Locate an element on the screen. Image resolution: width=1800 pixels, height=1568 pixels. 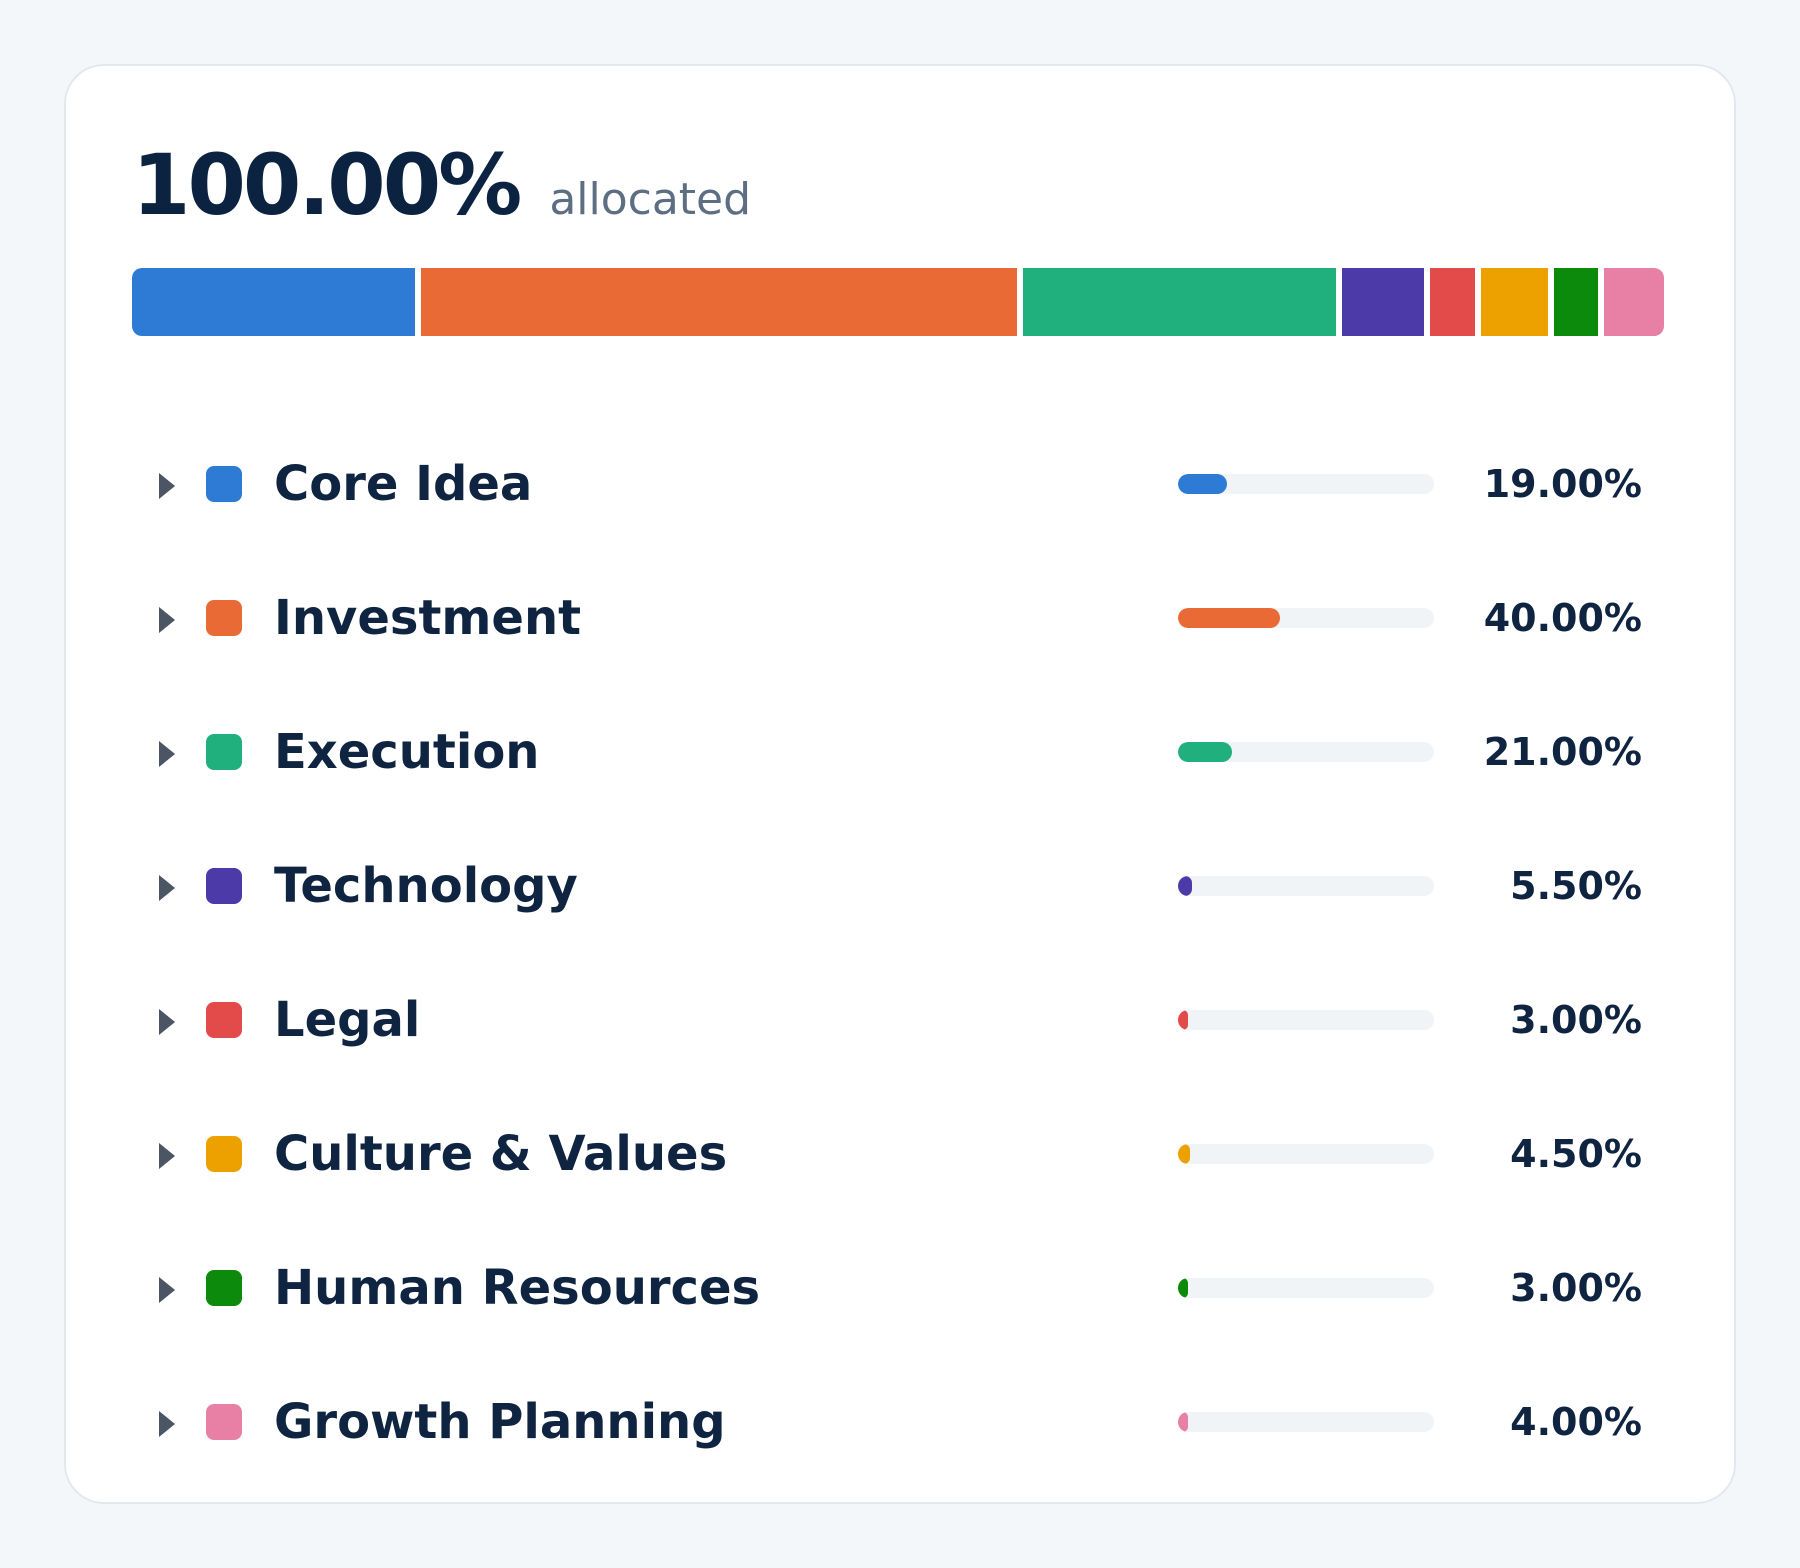
stacked-bar-segment-legal is located at coordinates (1449, 302).